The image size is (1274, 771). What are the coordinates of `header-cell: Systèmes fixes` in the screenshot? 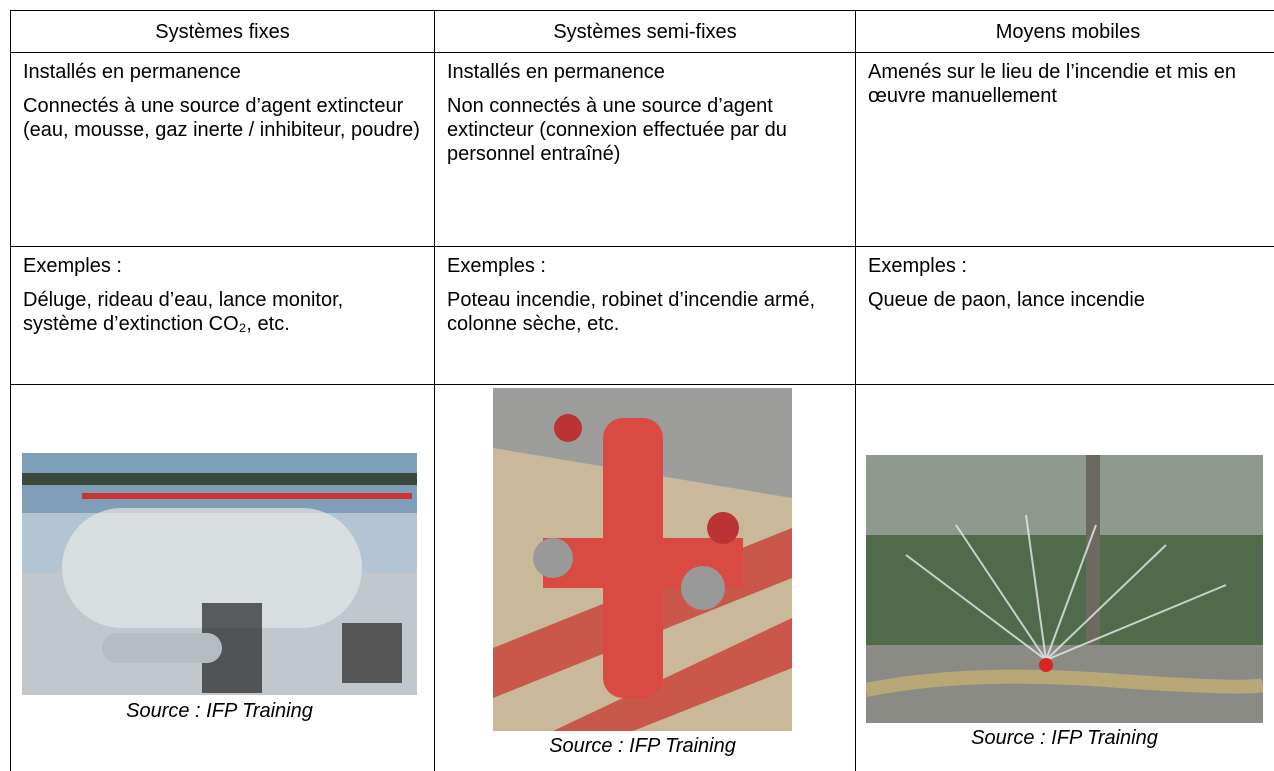 It's located at (222, 31).